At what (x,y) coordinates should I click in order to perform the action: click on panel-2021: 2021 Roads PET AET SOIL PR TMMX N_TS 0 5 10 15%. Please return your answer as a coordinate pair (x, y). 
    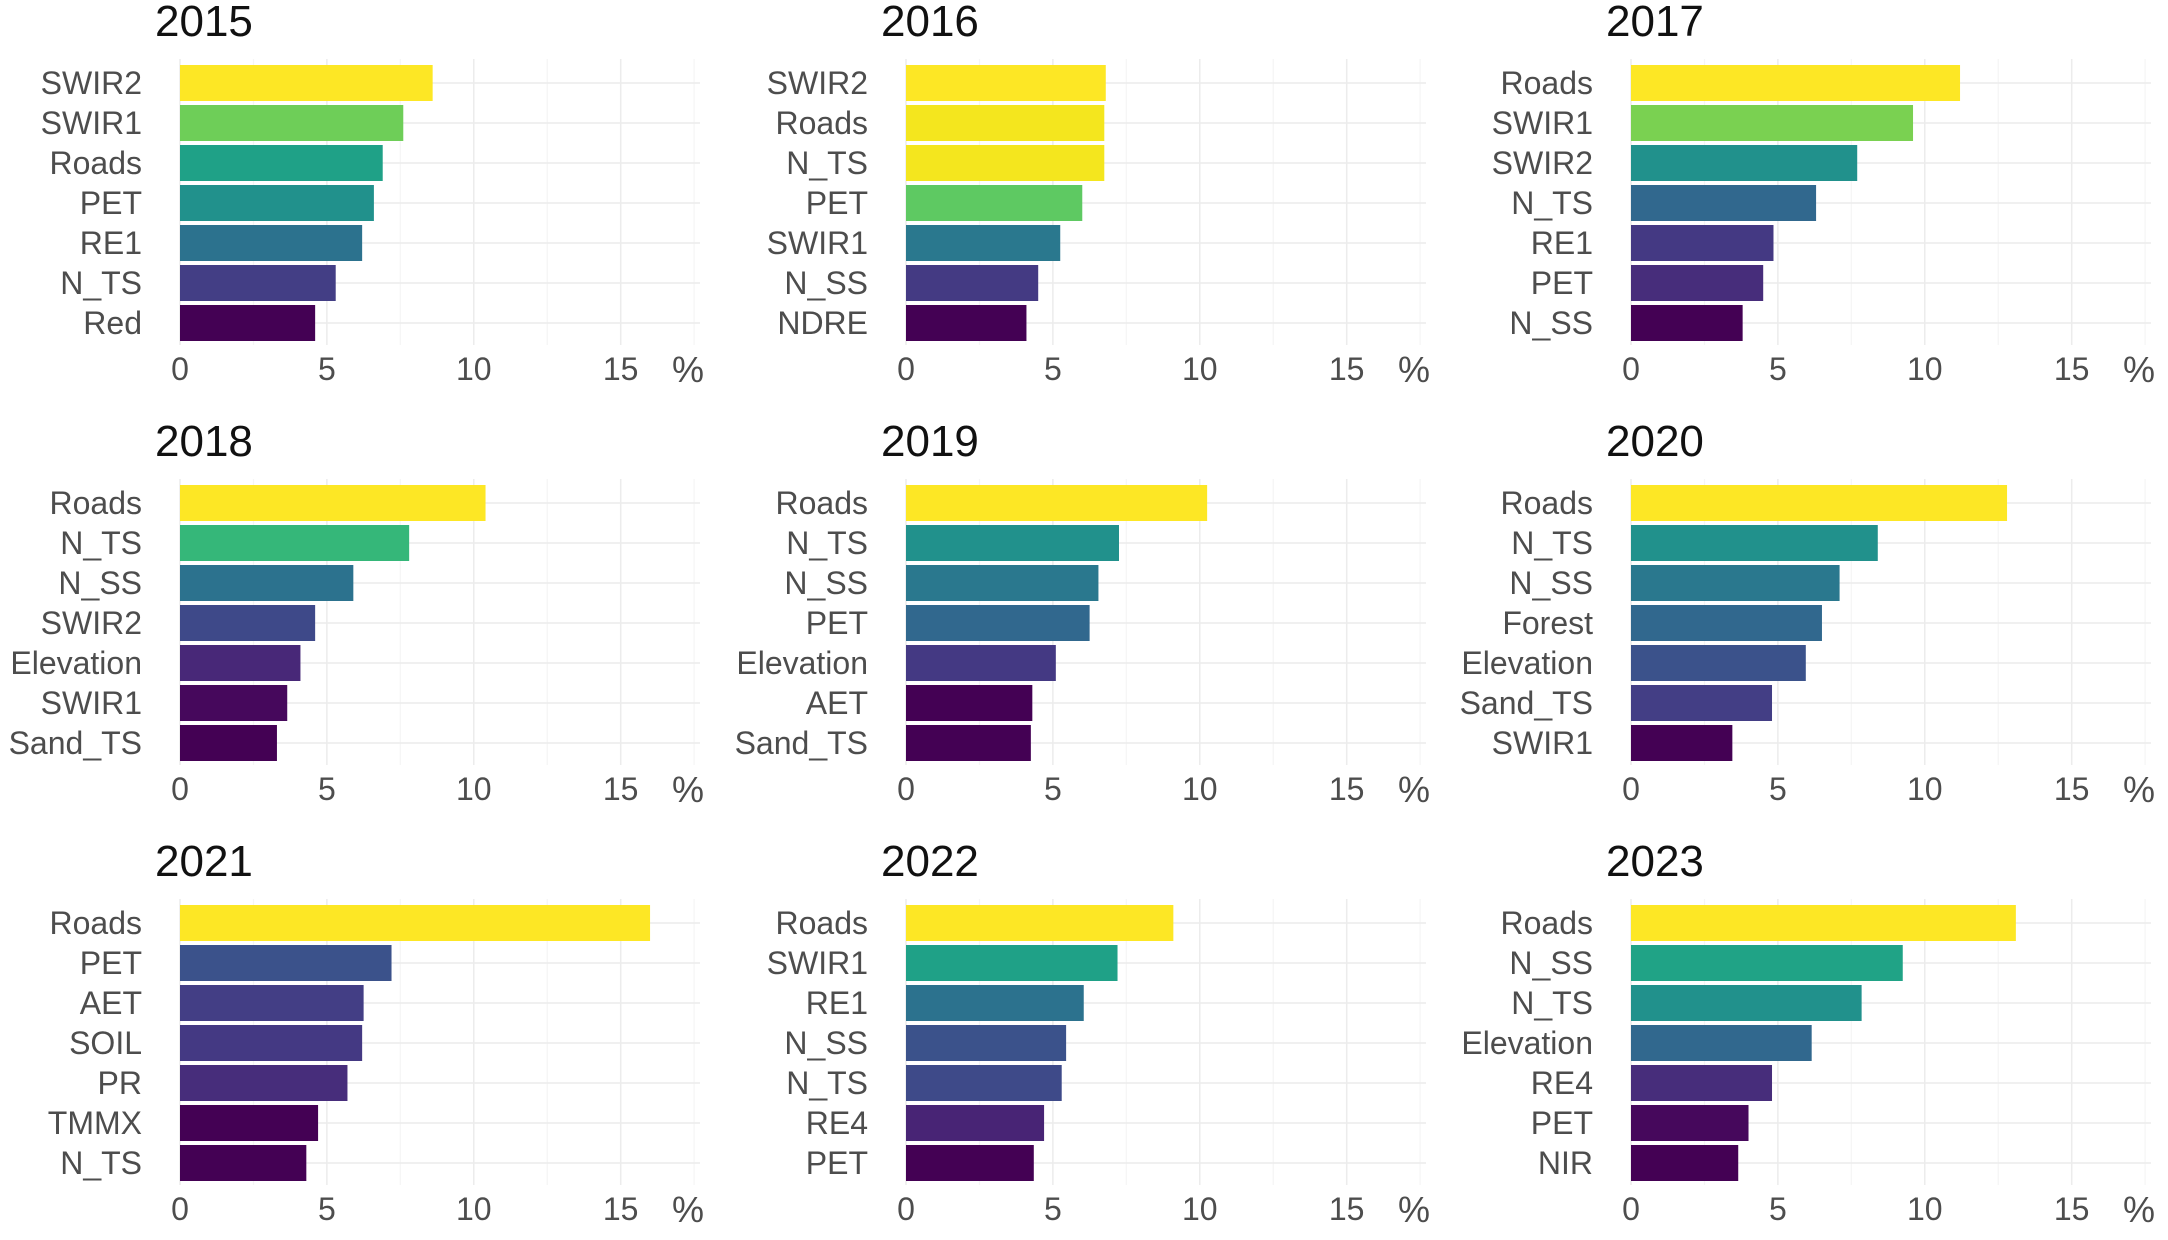
    Looking at the image, I should click on (376, 1033).